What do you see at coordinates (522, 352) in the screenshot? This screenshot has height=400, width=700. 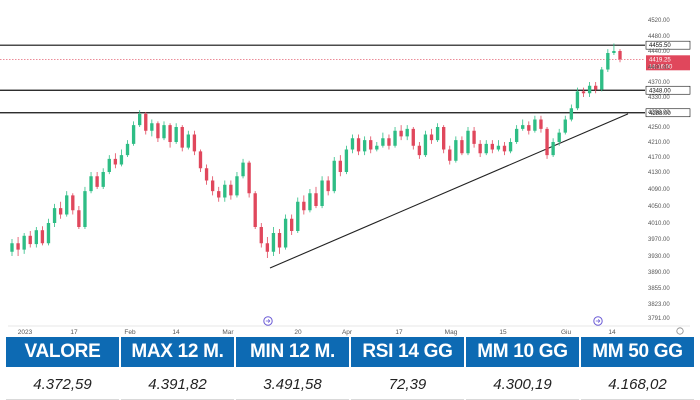 I see `stat-label: MM 10 GG` at bounding box center [522, 352].